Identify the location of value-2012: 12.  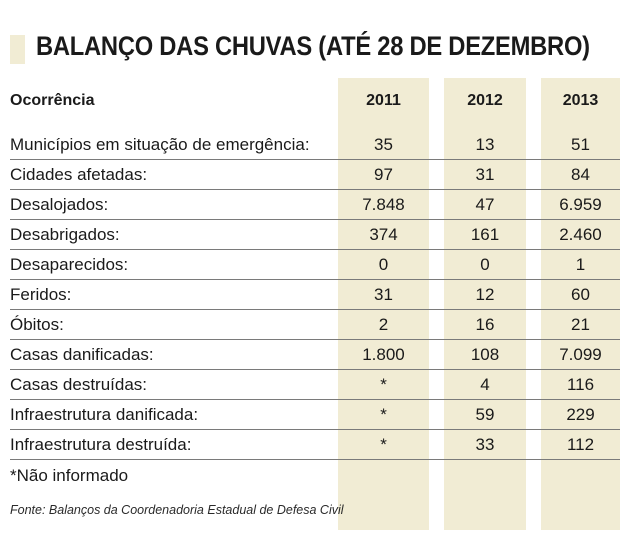
(485, 294).